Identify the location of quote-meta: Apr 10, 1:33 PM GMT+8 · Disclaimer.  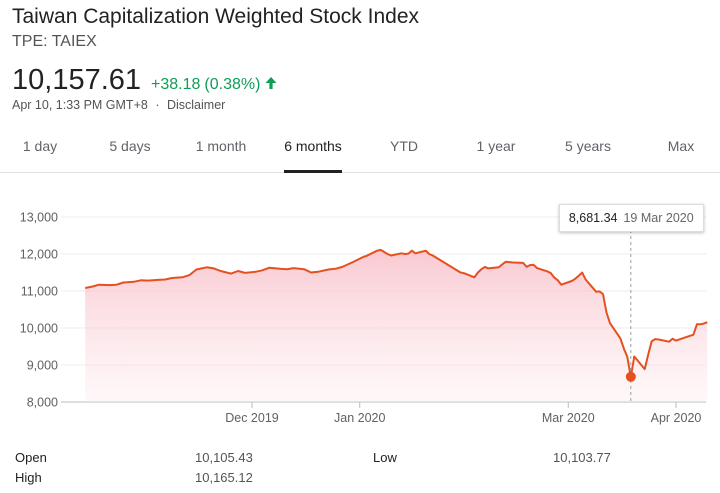
(118, 105).